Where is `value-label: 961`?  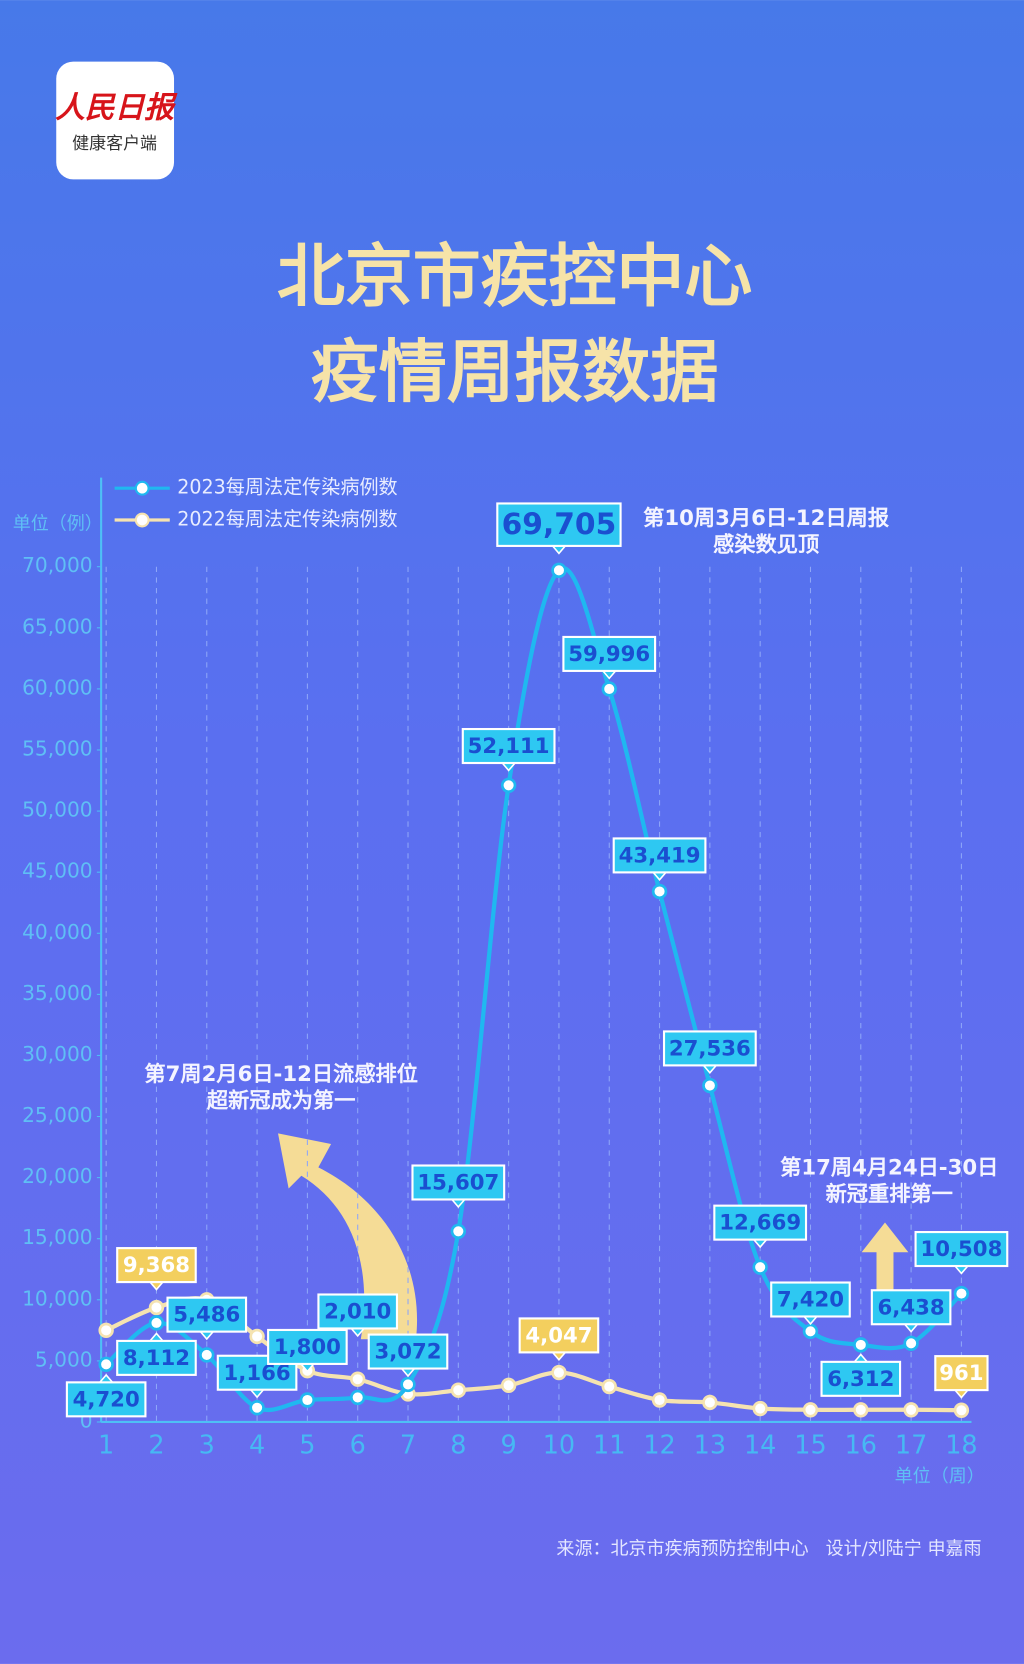
value-label: 961 is located at coordinates (961, 1377).